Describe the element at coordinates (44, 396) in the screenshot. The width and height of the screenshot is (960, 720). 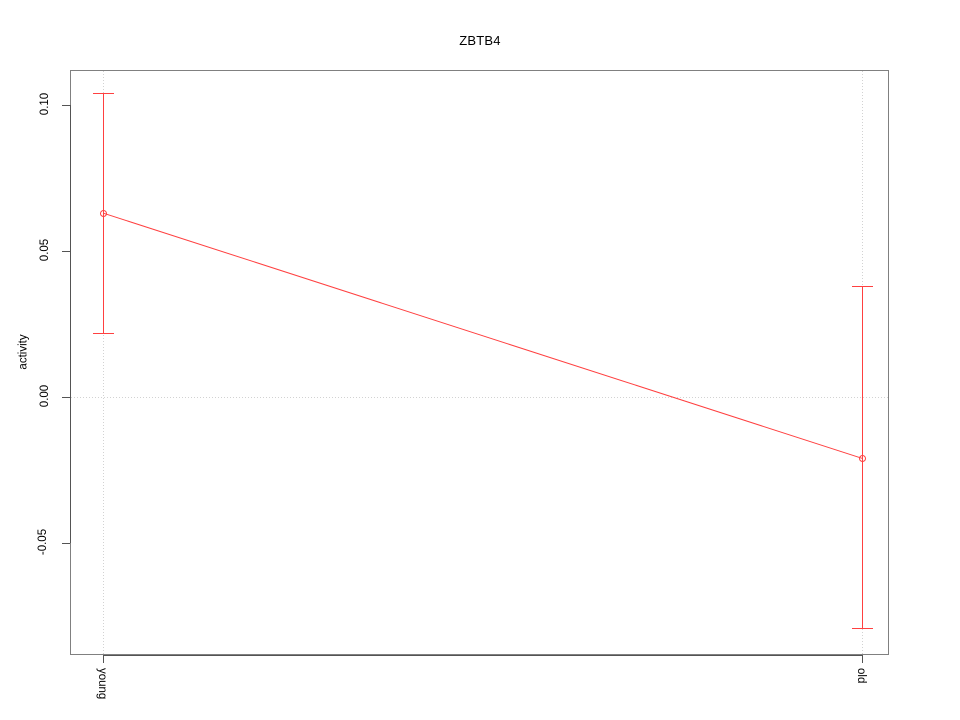
I see `y-tick-label-2-text: 0.00` at that location.